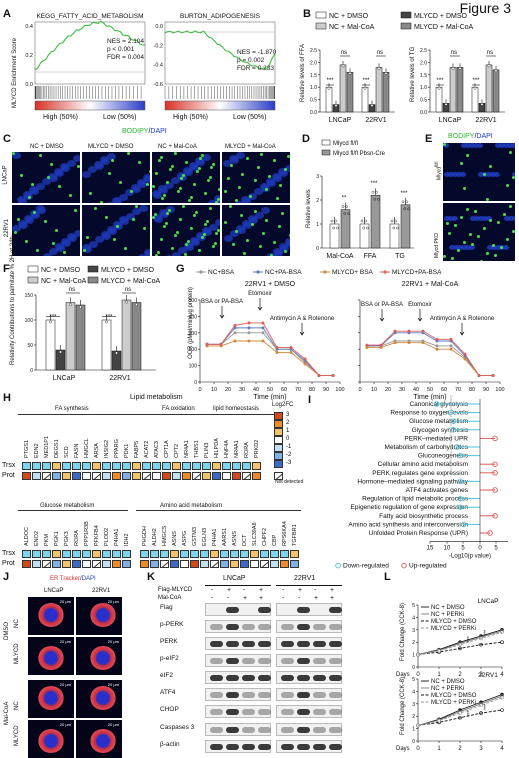  What do you see at coordinates (46, 177) in the screenshot?
I see `microscopy-tile` at bounding box center [46, 177].